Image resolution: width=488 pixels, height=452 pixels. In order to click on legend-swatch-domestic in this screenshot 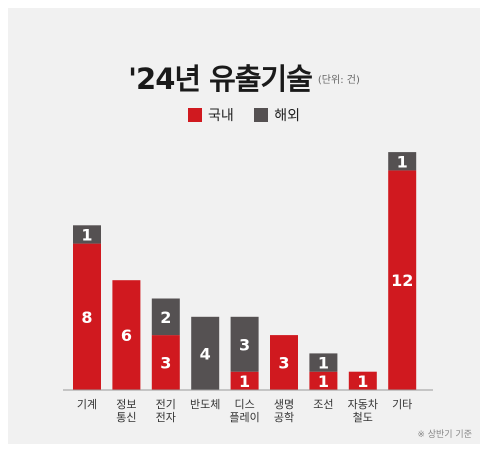, I will do `click(195, 115)`.